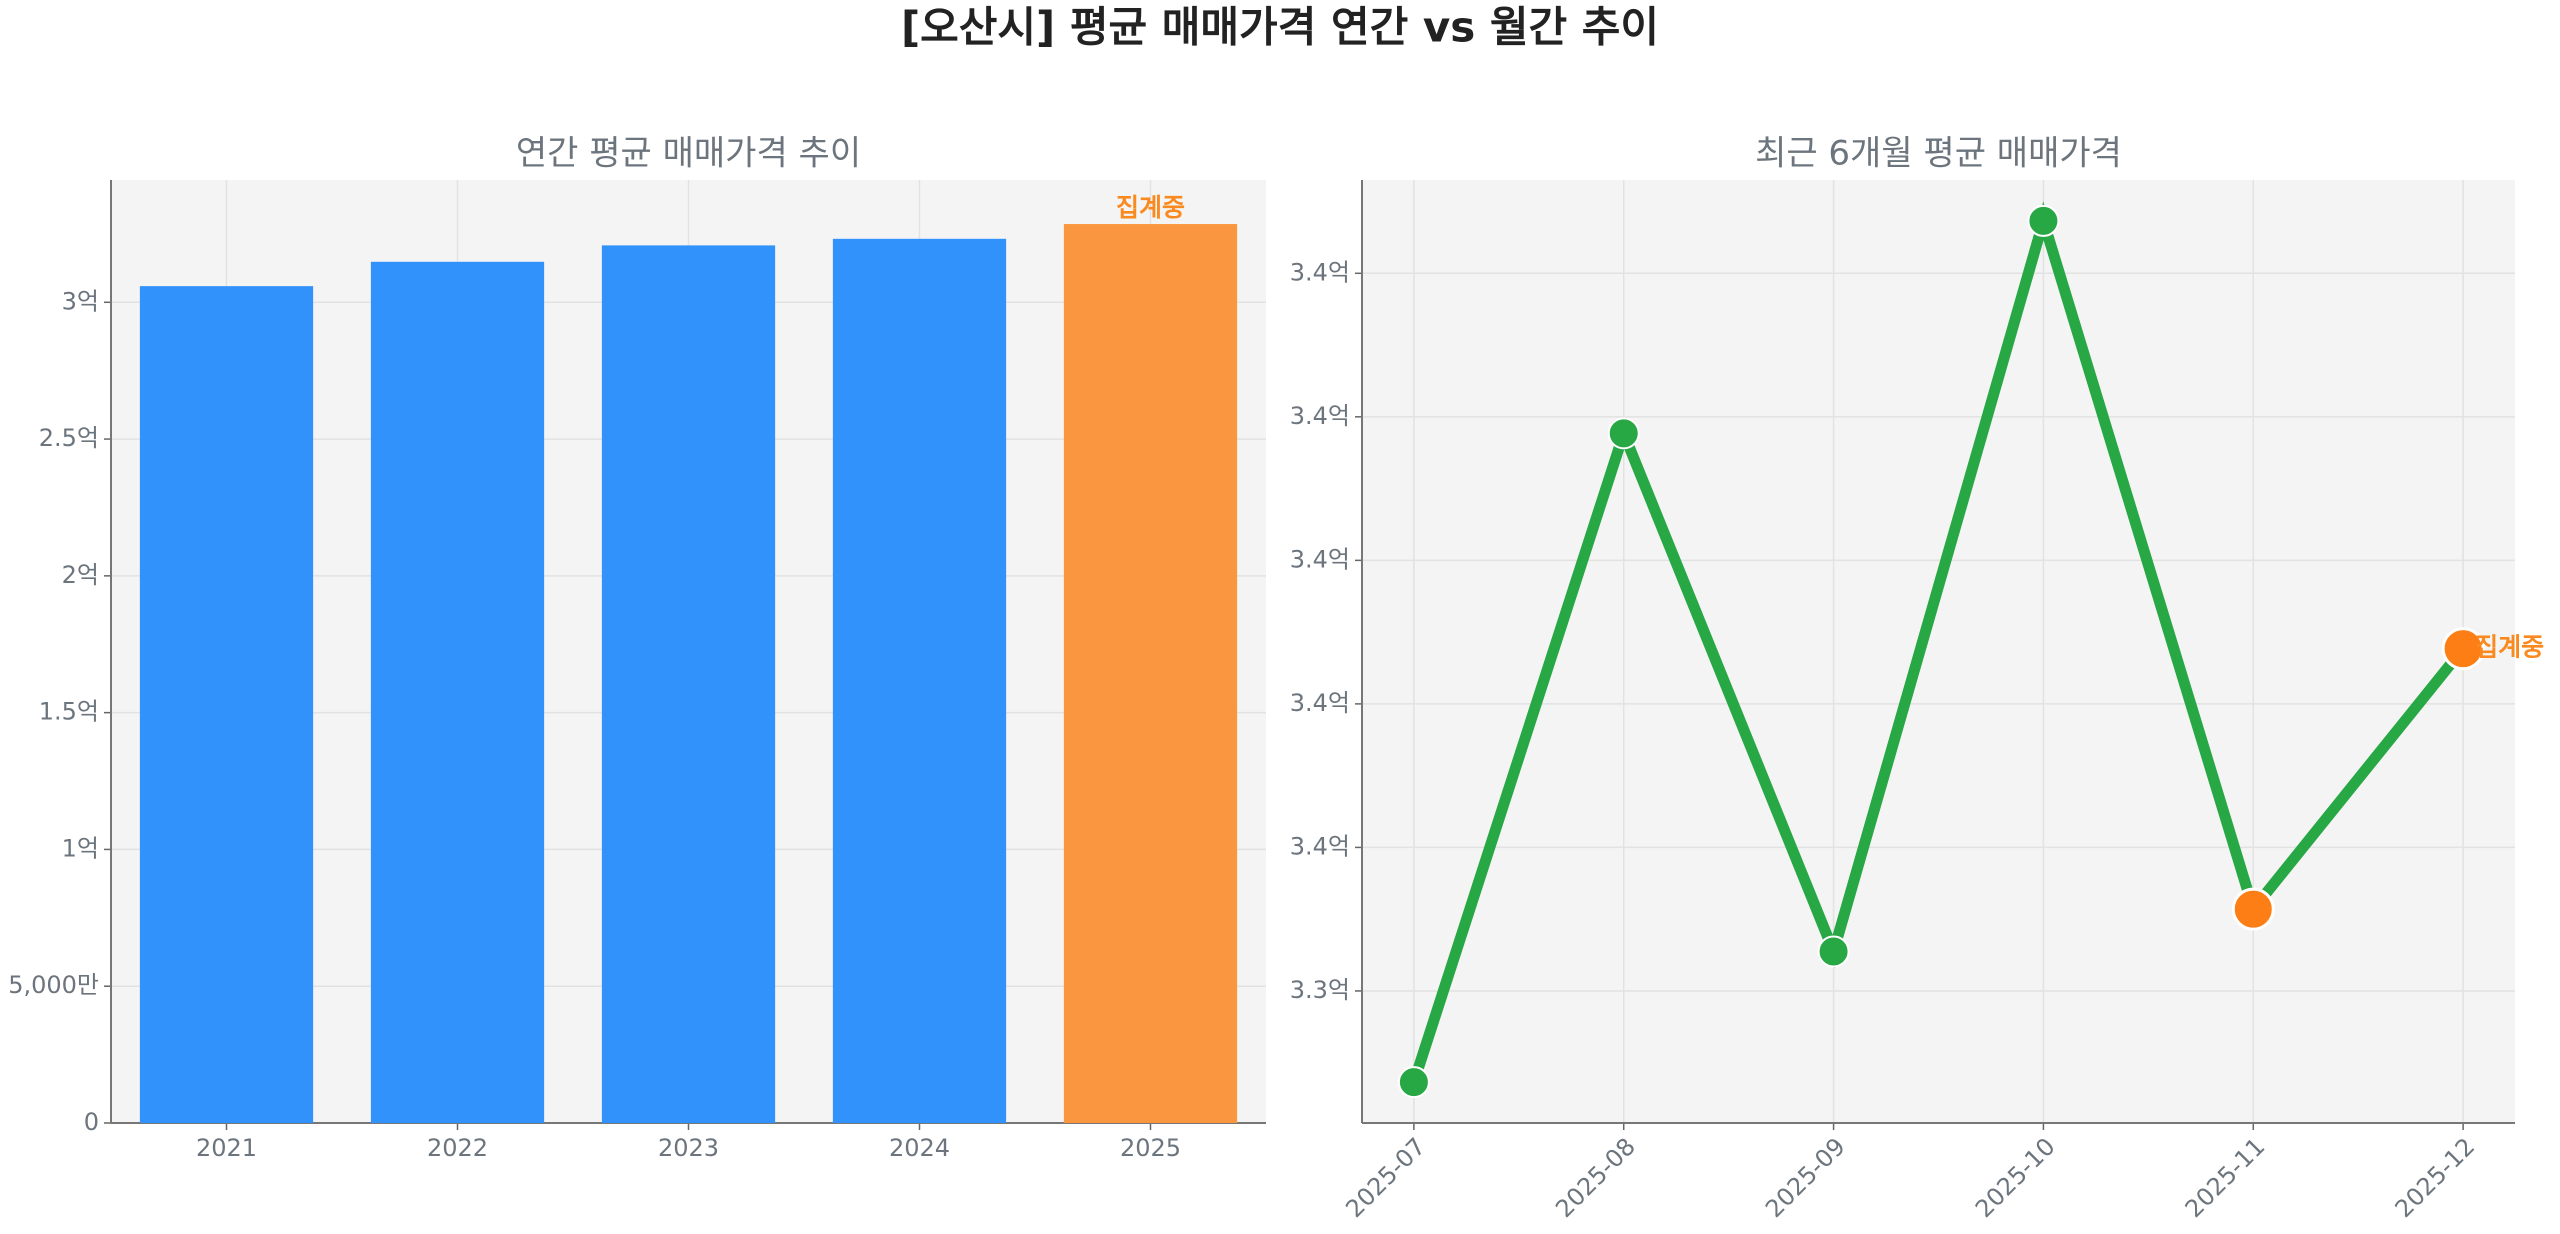  What do you see at coordinates (69, 438) in the screenshot?
I see `y-tick-label: 2.5억` at bounding box center [69, 438].